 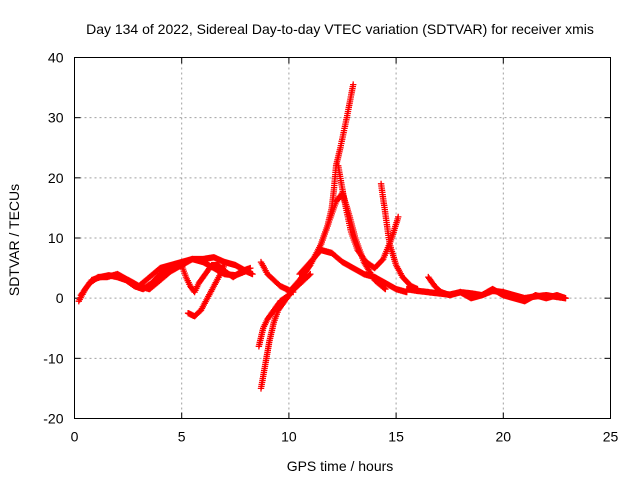 I want to click on y-tick-label: -20, so click(x=53, y=419).